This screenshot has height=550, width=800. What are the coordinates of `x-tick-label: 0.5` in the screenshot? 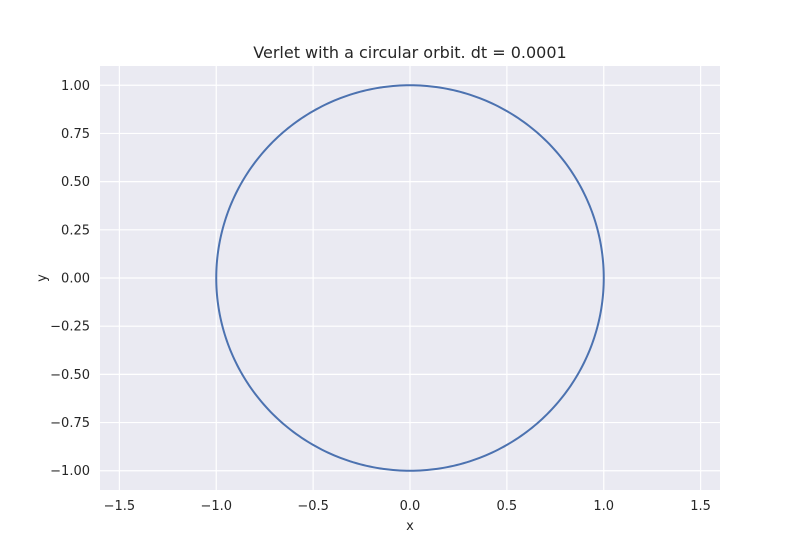 It's located at (507, 506).